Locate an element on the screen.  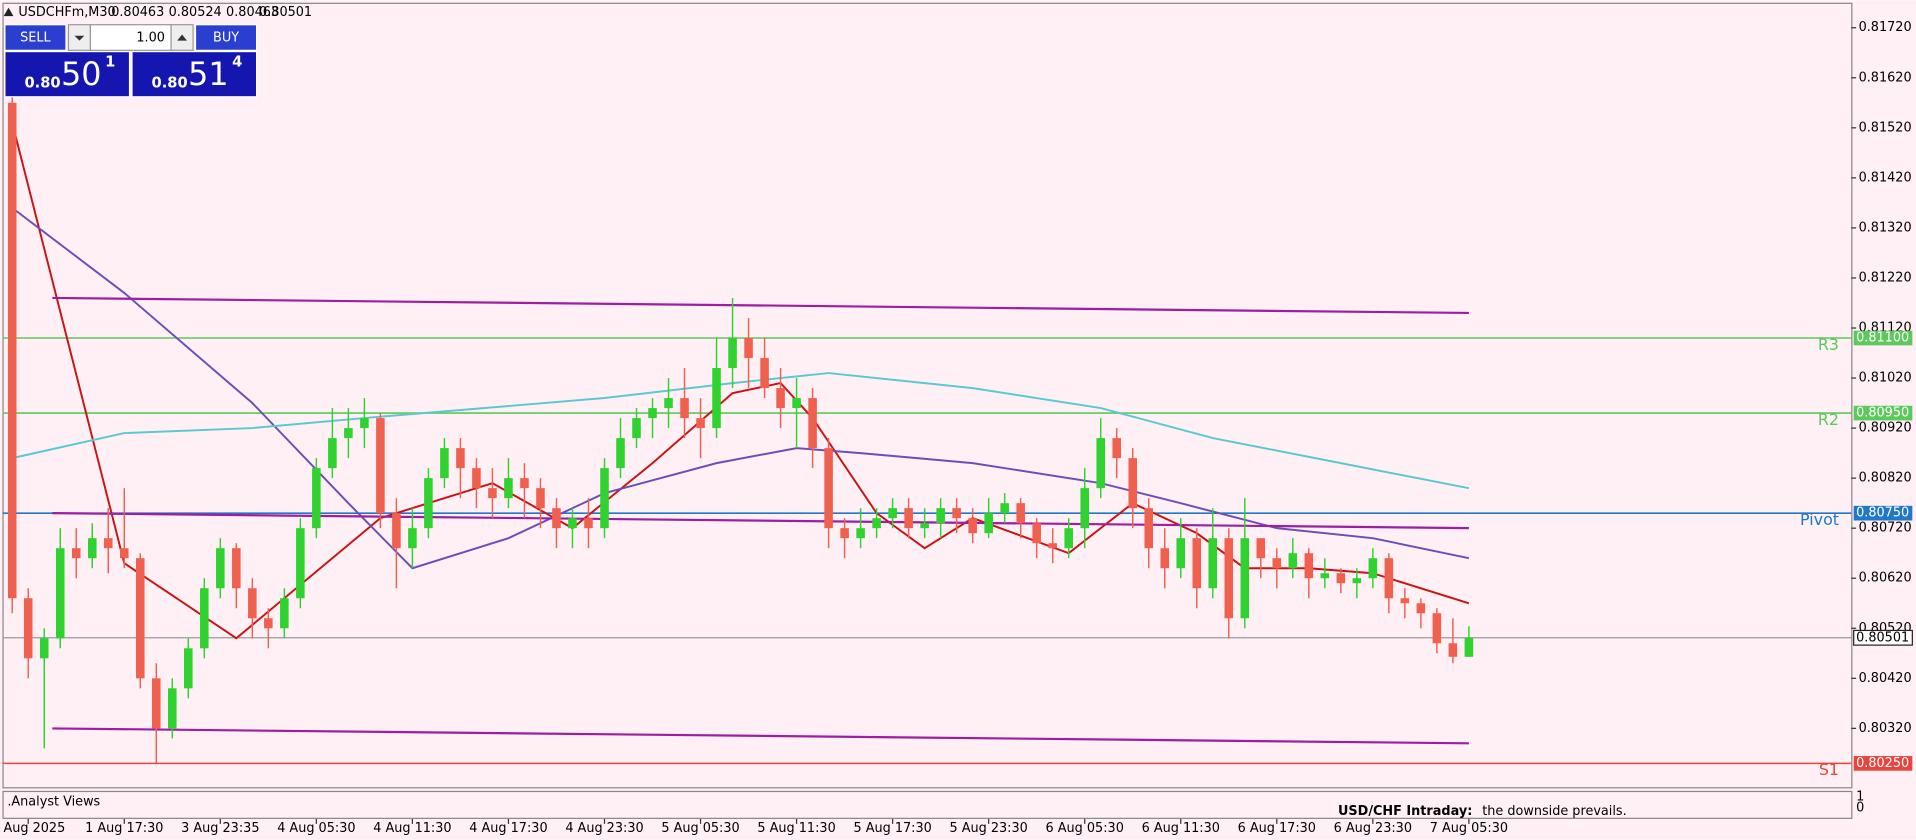
level-label: 0.81100 is located at coordinates (1882, 338).